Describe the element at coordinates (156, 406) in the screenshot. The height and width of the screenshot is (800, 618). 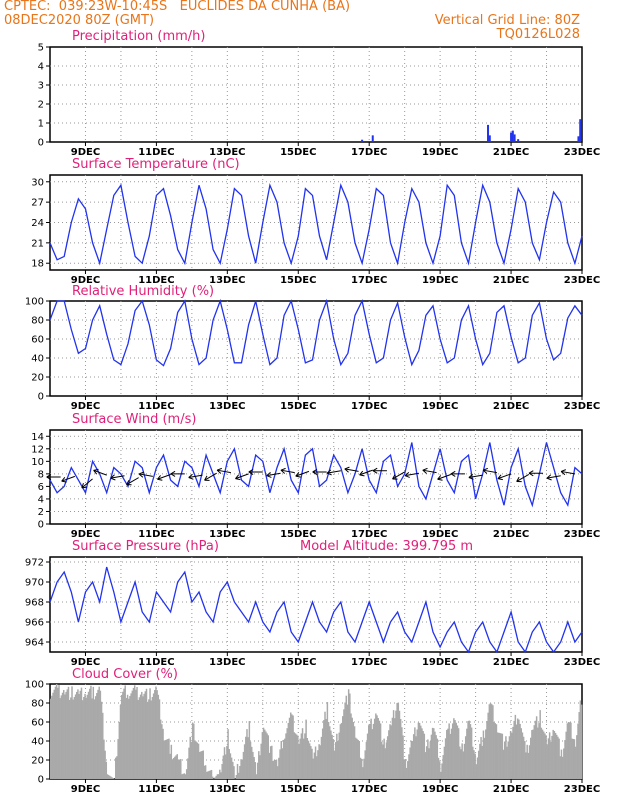
I see `rh-xtick-label: 11DEC` at that location.